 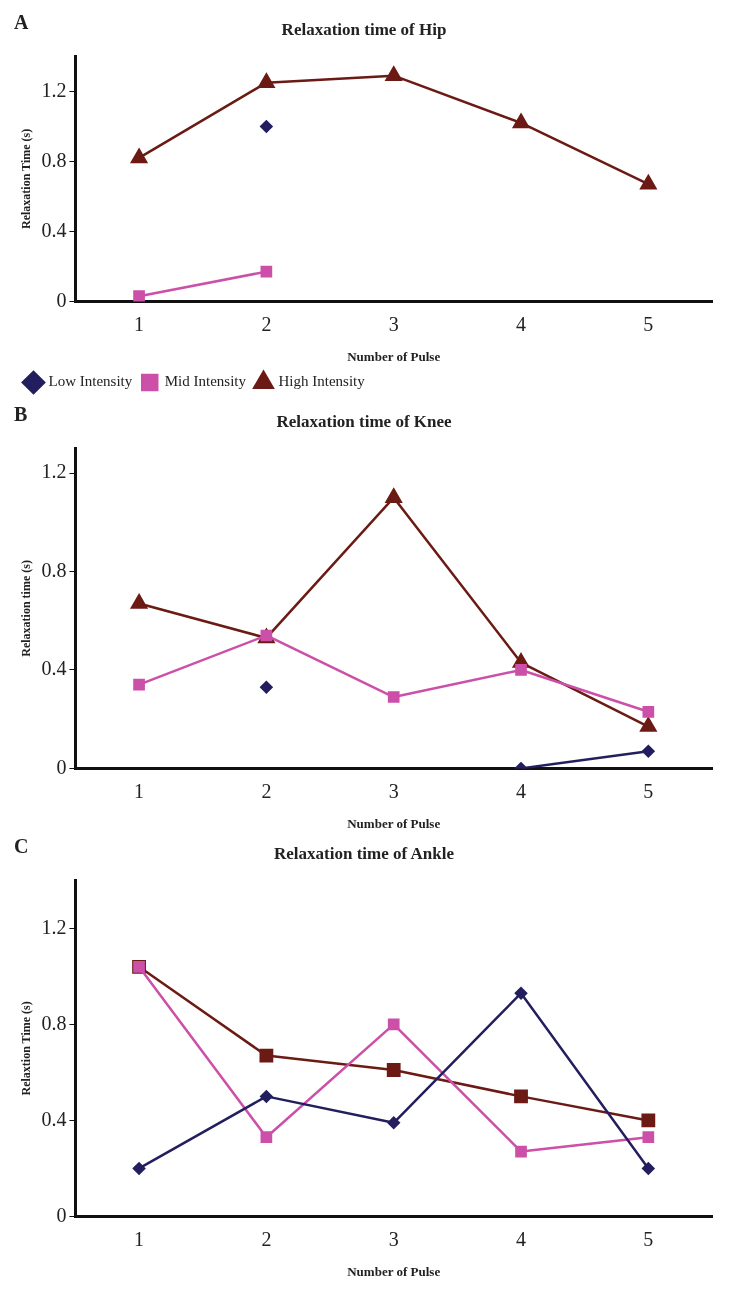 What do you see at coordinates (26, 179) in the screenshot?
I see `y-axis-title: Relaxation Time (s)` at bounding box center [26, 179].